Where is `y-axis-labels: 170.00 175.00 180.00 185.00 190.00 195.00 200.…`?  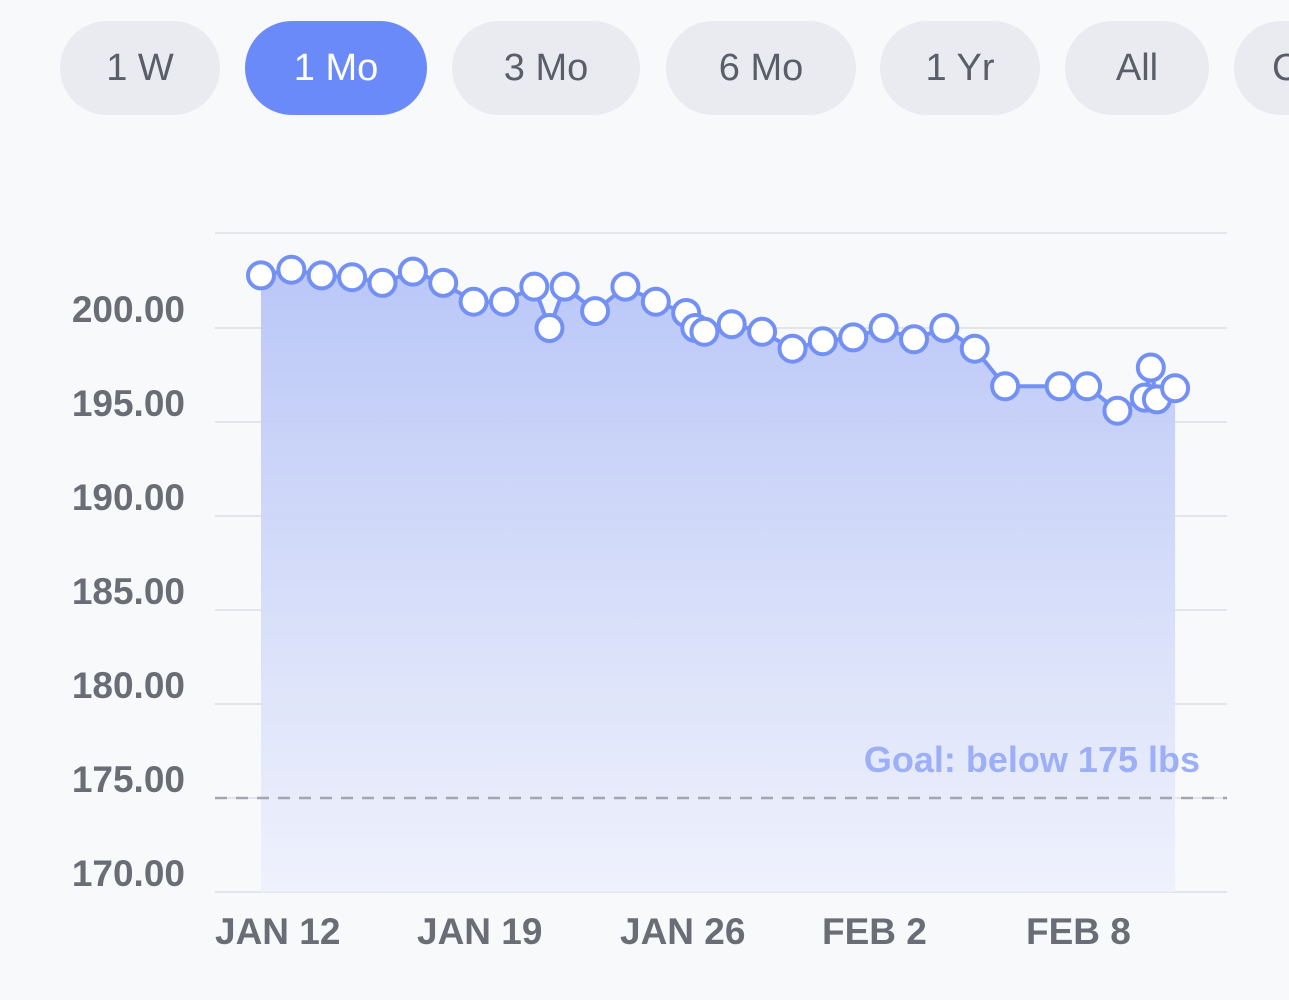 y-axis-labels: 170.00 175.00 180.00 185.00 190.00 195.00 200.… is located at coordinates (128, 591).